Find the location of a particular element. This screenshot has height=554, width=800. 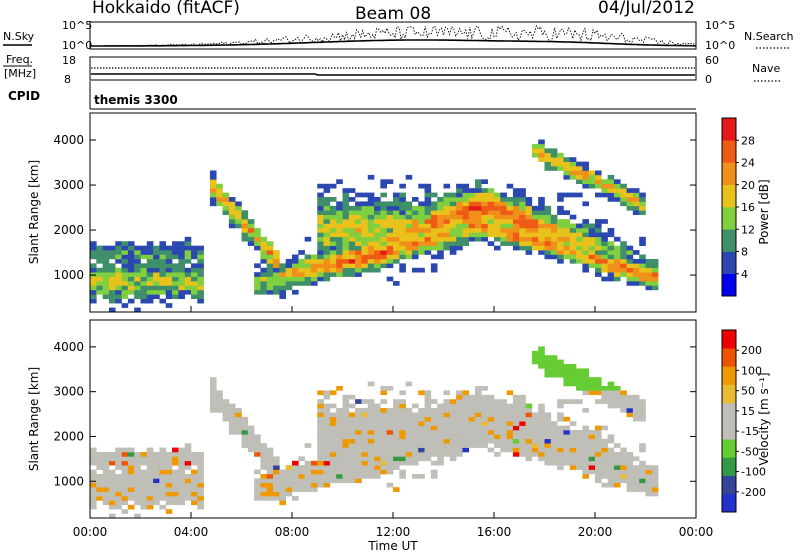

freq-series-line is located at coordinates (393, 74).